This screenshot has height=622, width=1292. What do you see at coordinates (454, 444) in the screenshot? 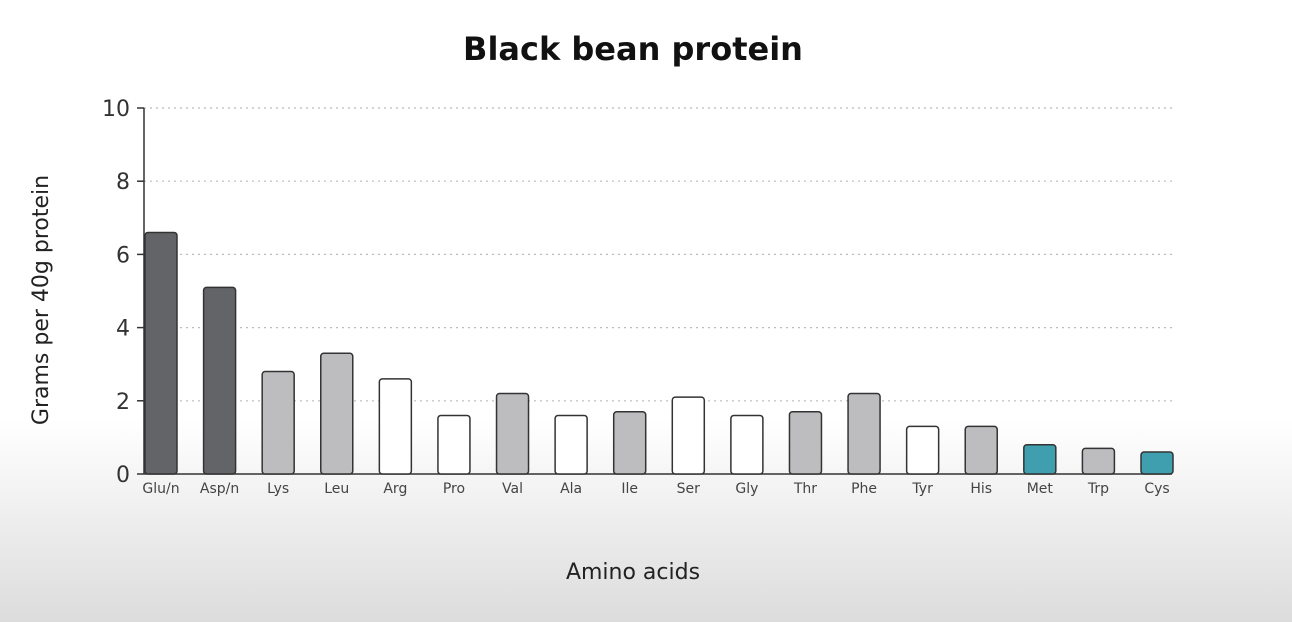
I see `bar-pro` at bounding box center [454, 444].